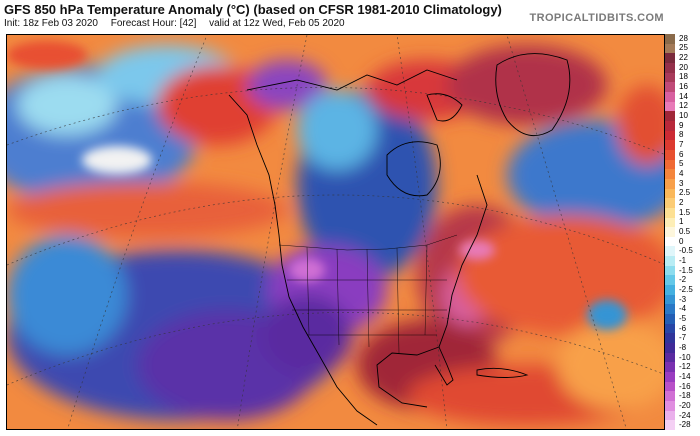 The height and width of the screenshot is (436, 700). Describe the element at coordinates (51, 23) in the screenshot. I see `init-time: Init: 18z Feb 03 2020` at that location.